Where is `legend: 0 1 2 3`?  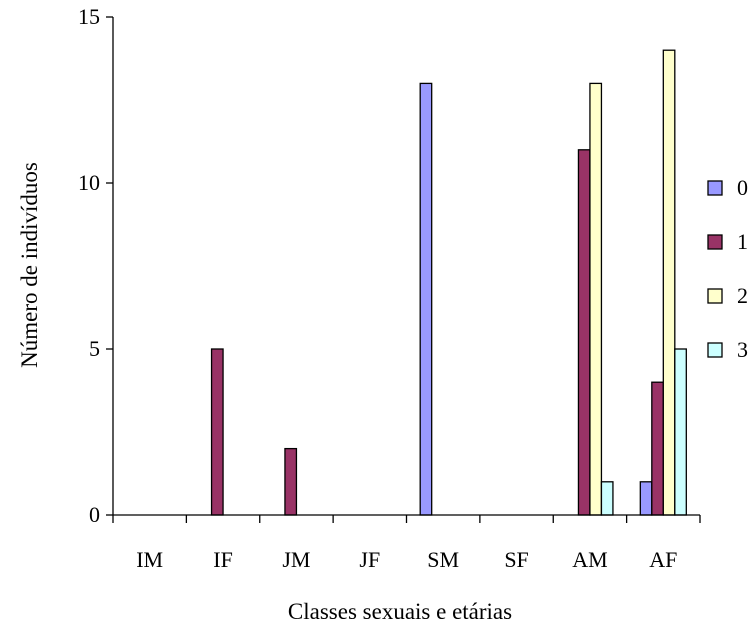 legend: 0 1 2 3 is located at coordinates (727, 268).